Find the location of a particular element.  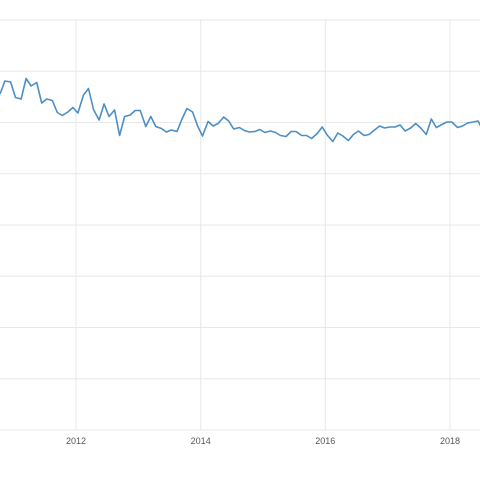

x-tick-label: 2016 is located at coordinates (325, 441).